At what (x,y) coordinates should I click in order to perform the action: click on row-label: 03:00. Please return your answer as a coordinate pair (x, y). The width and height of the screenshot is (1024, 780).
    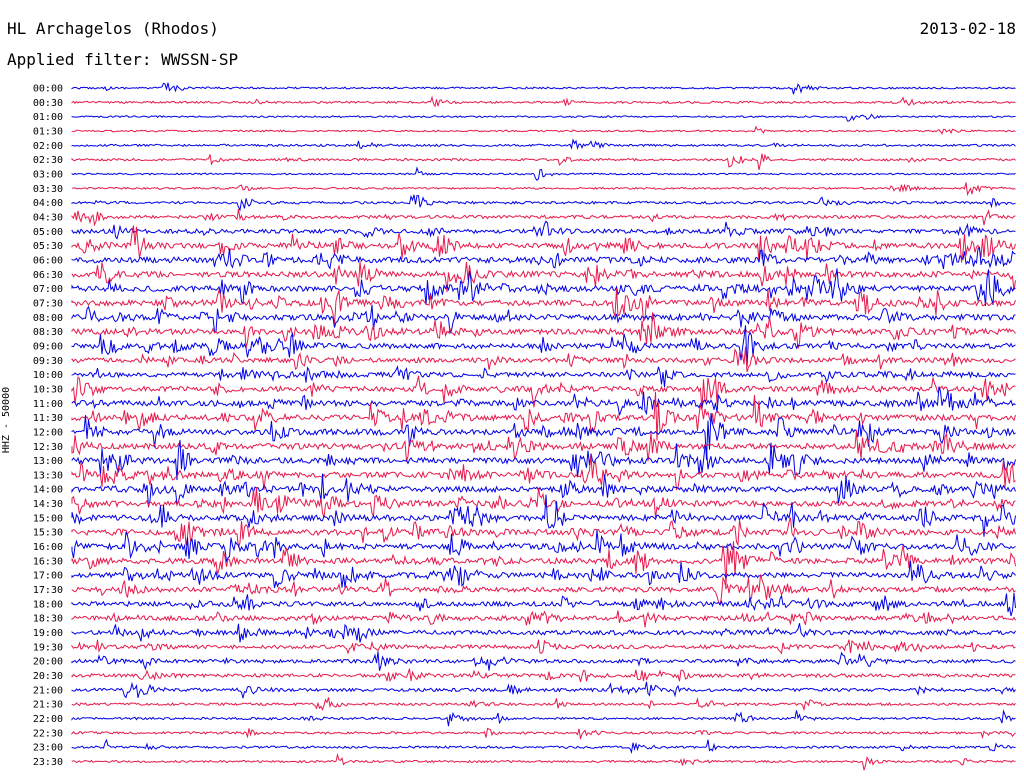
    Looking at the image, I should click on (48, 174).